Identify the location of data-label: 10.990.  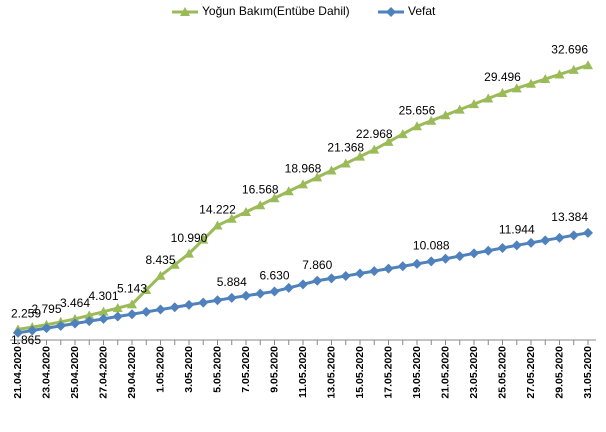
(189, 238).